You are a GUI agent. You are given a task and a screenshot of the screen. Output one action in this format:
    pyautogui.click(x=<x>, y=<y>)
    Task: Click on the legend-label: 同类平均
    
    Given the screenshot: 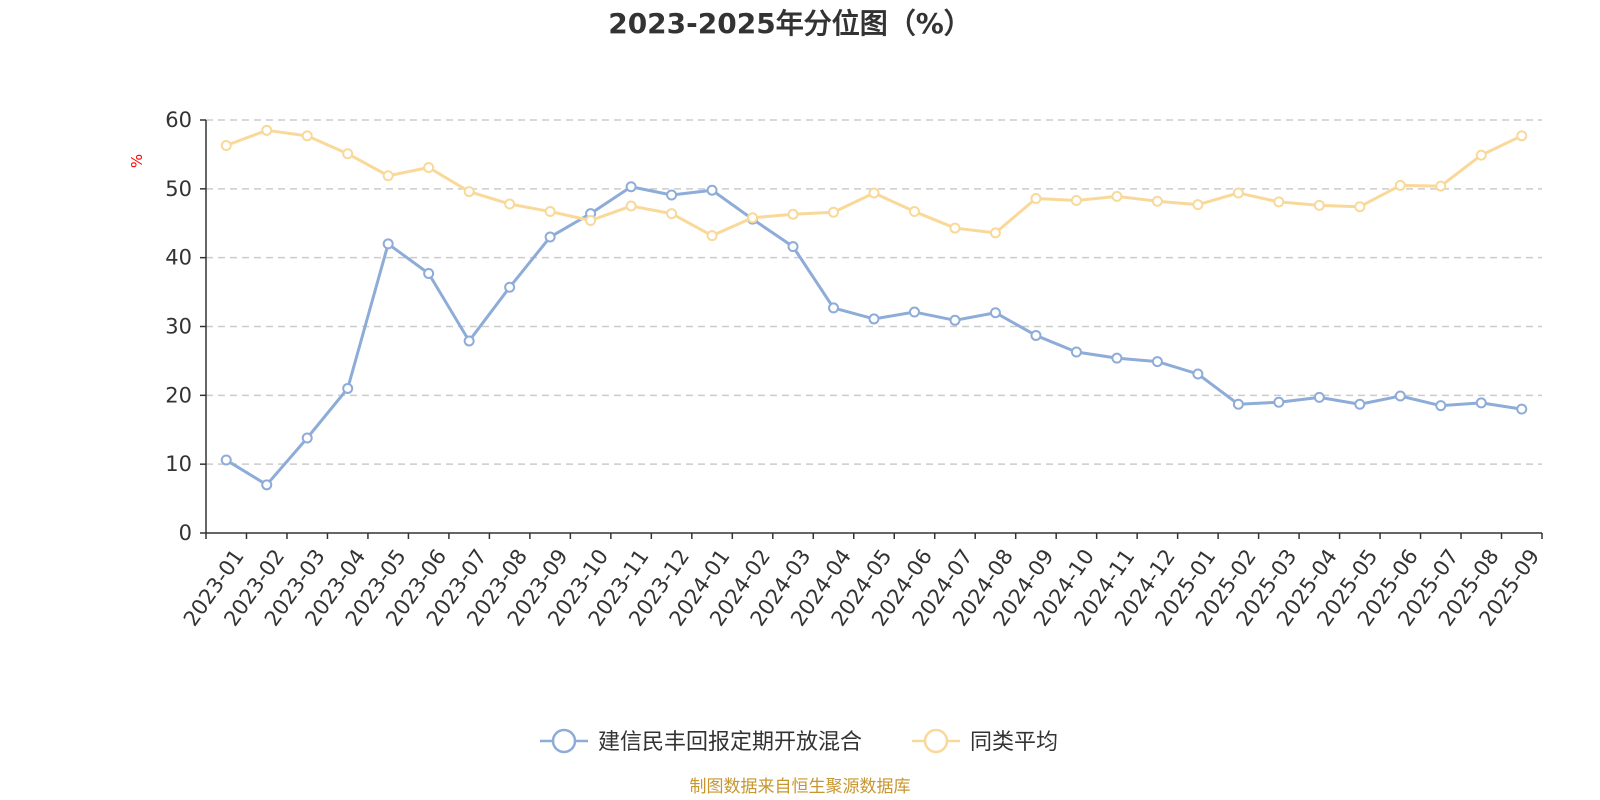 What is the action you would take?
    pyautogui.click(x=1014, y=742)
    